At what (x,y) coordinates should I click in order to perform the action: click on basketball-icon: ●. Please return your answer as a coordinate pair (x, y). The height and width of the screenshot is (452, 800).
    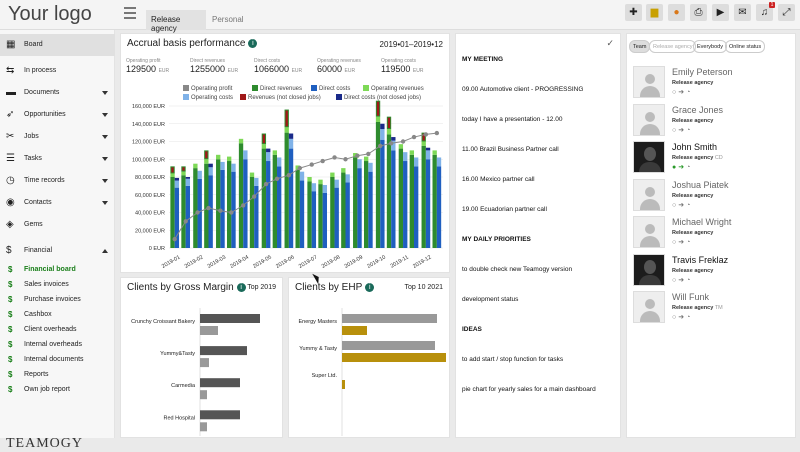
    Looking at the image, I should click on (676, 12).